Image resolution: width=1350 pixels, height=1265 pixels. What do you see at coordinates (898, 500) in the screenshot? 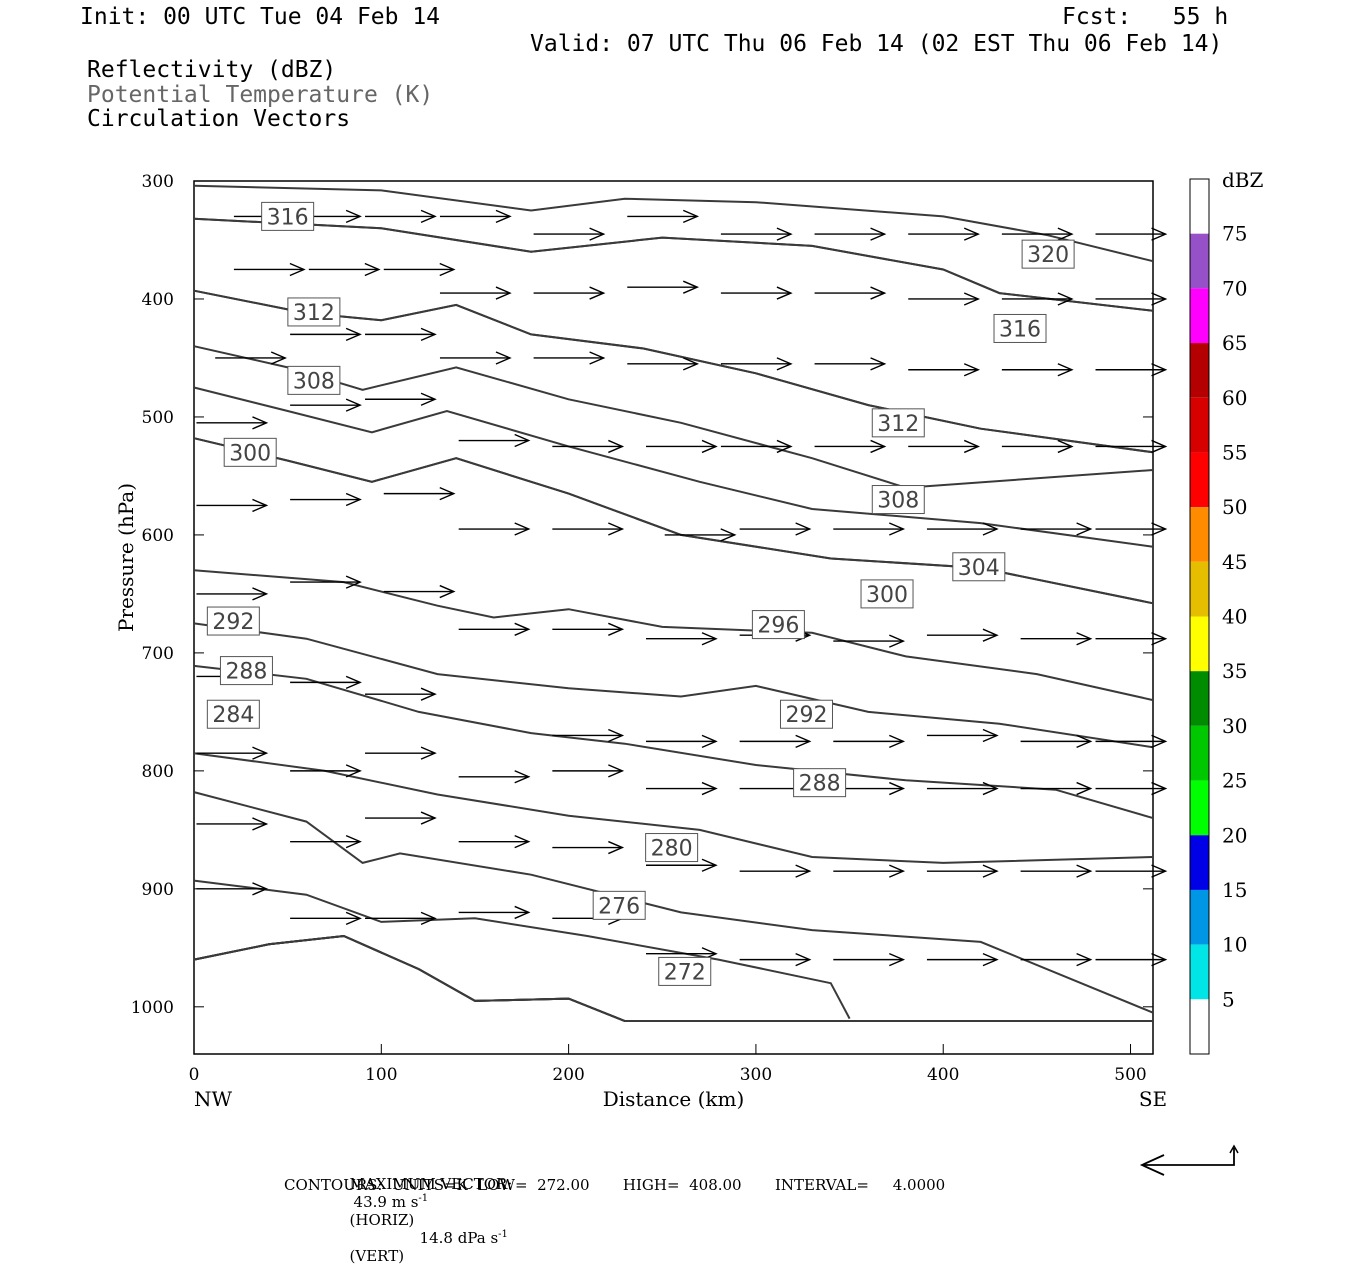
I see `contour-label-308: 308` at bounding box center [898, 500].